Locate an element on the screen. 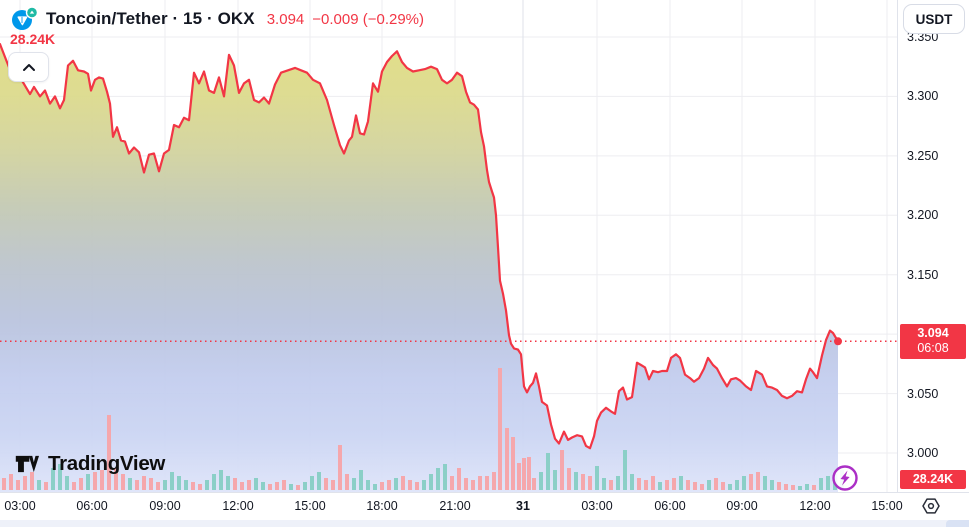 The image size is (969, 527). tradingview-logo-icon is located at coordinates (27, 464).